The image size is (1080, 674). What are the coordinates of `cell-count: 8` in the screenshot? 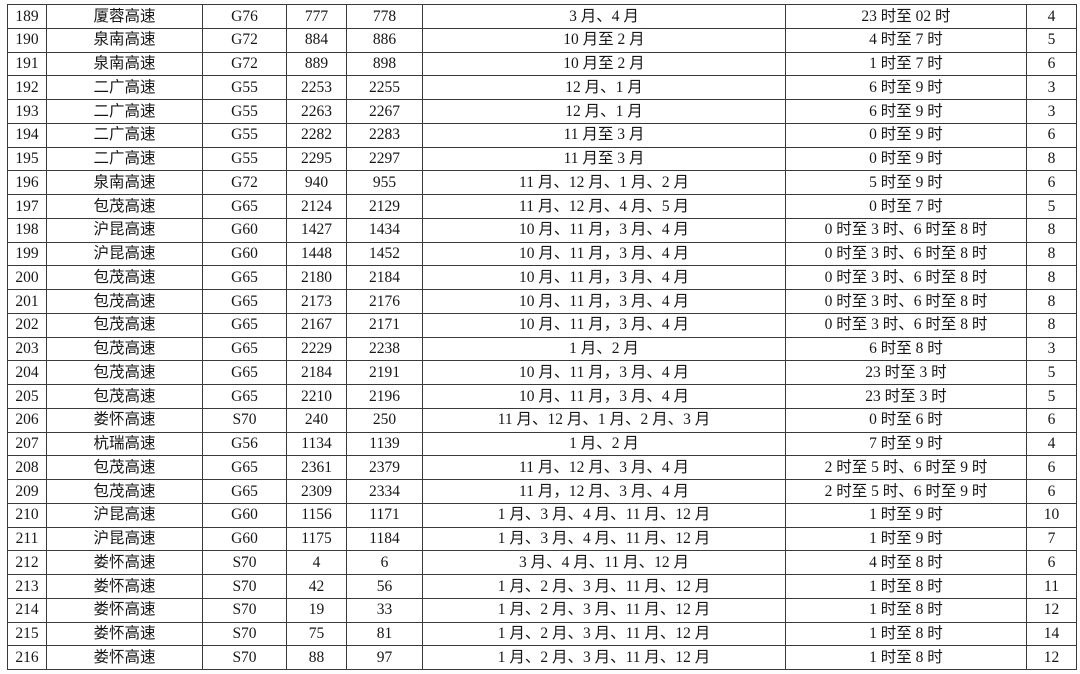 It's located at (1051, 325).